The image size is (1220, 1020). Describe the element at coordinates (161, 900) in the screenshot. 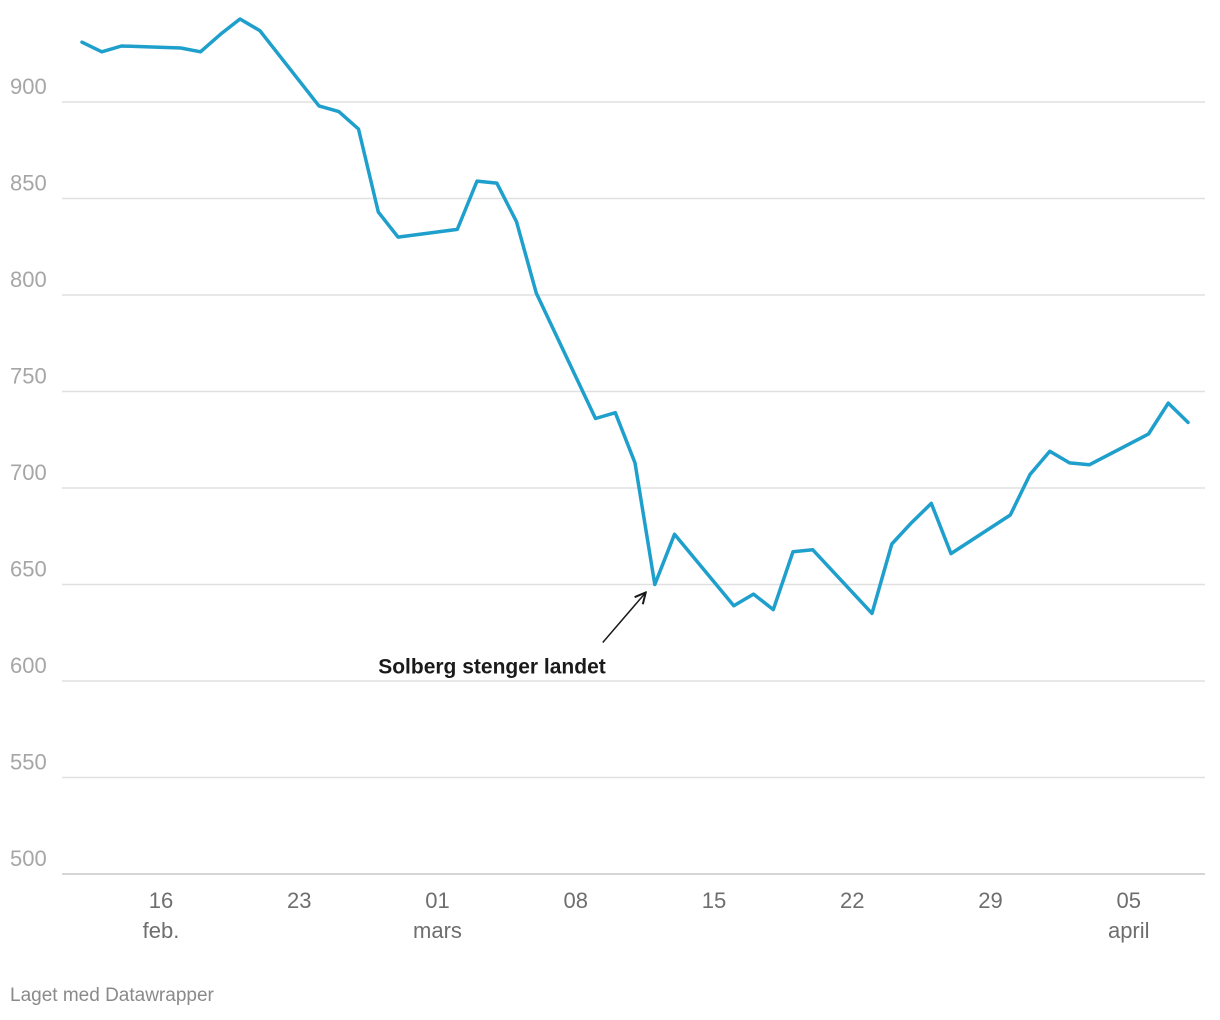

I see `x-tick-label-0: 16` at that location.